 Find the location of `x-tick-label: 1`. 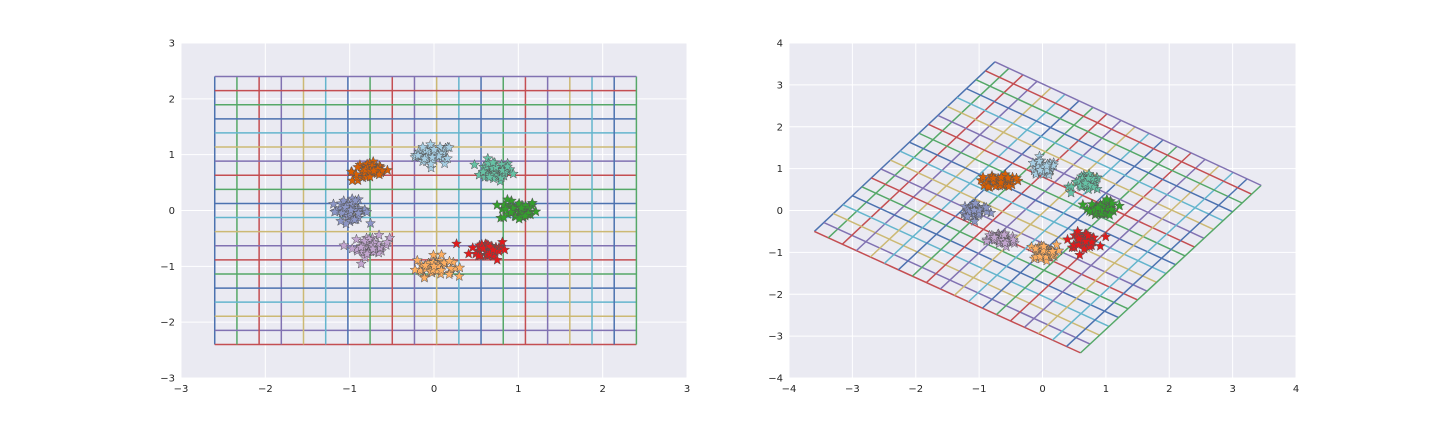

x-tick-label: 1 is located at coordinates (1106, 389).